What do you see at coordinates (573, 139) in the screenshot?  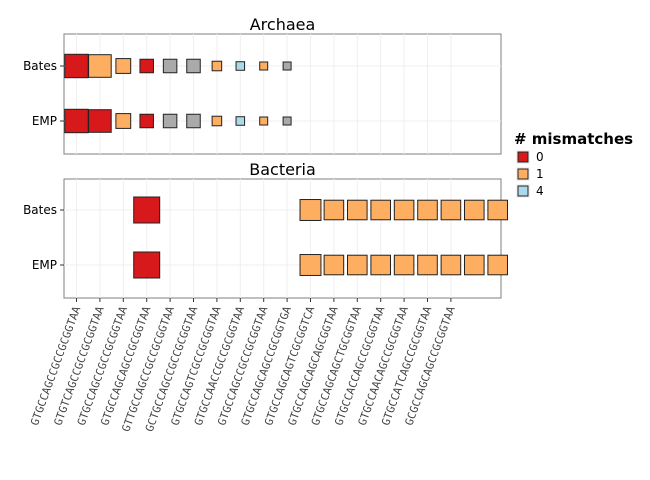 I see `legend-title: # mismatches` at bounding box center [573, 139].